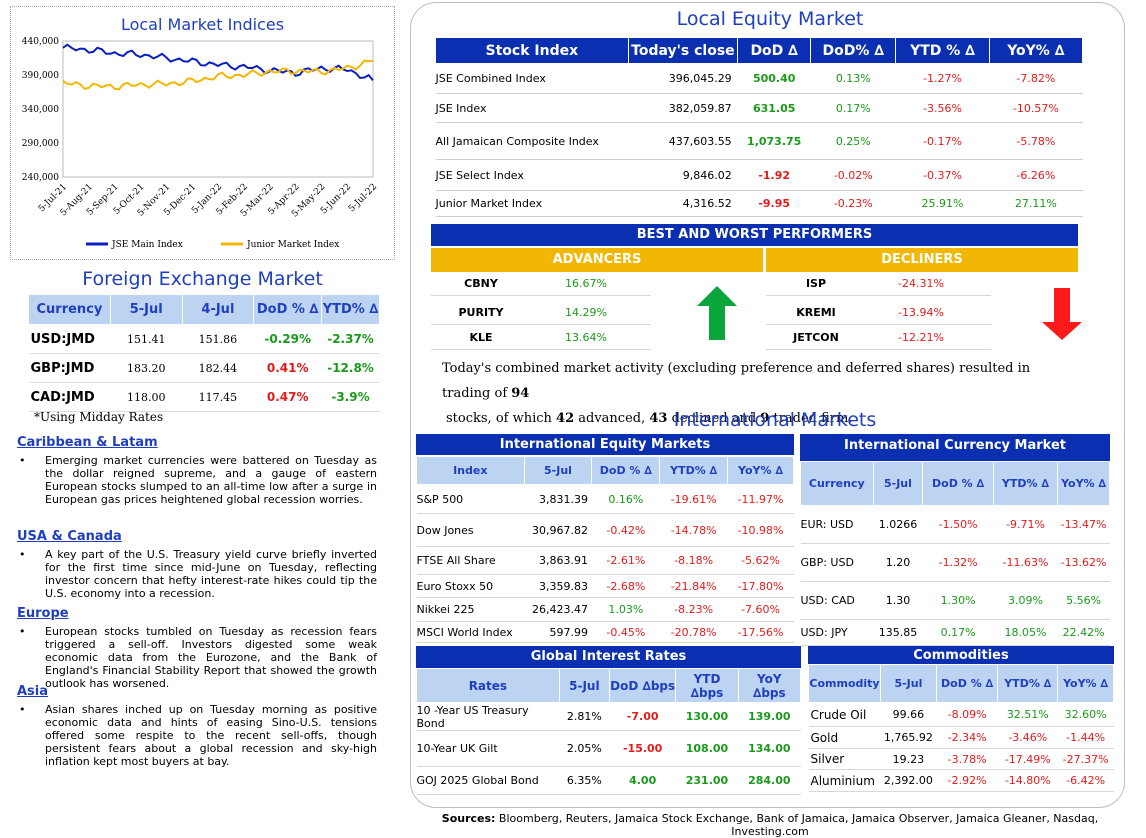 This screenshot has width=1146, height=838. Describe the element at coordinates (775, 420) in the screenshot. I see `intl-title: International Markets` at that location.